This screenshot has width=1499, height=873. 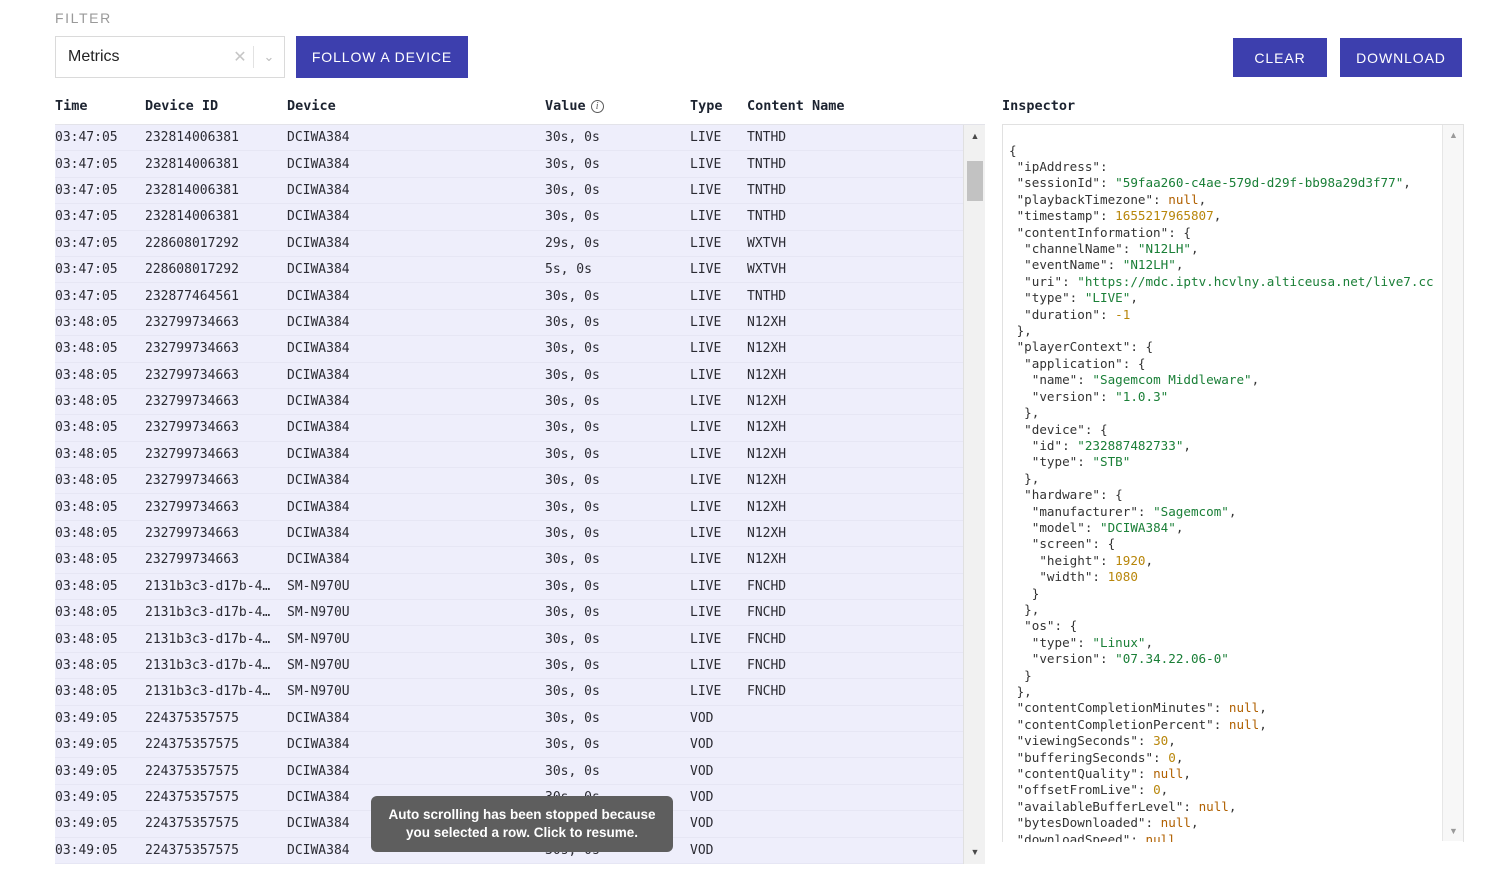 What do you see at coordinates (382, 57) in the screenshot?
I see `follow-a-device-button: FOLLOW A DEVICE` at bounding box center [382, 57].